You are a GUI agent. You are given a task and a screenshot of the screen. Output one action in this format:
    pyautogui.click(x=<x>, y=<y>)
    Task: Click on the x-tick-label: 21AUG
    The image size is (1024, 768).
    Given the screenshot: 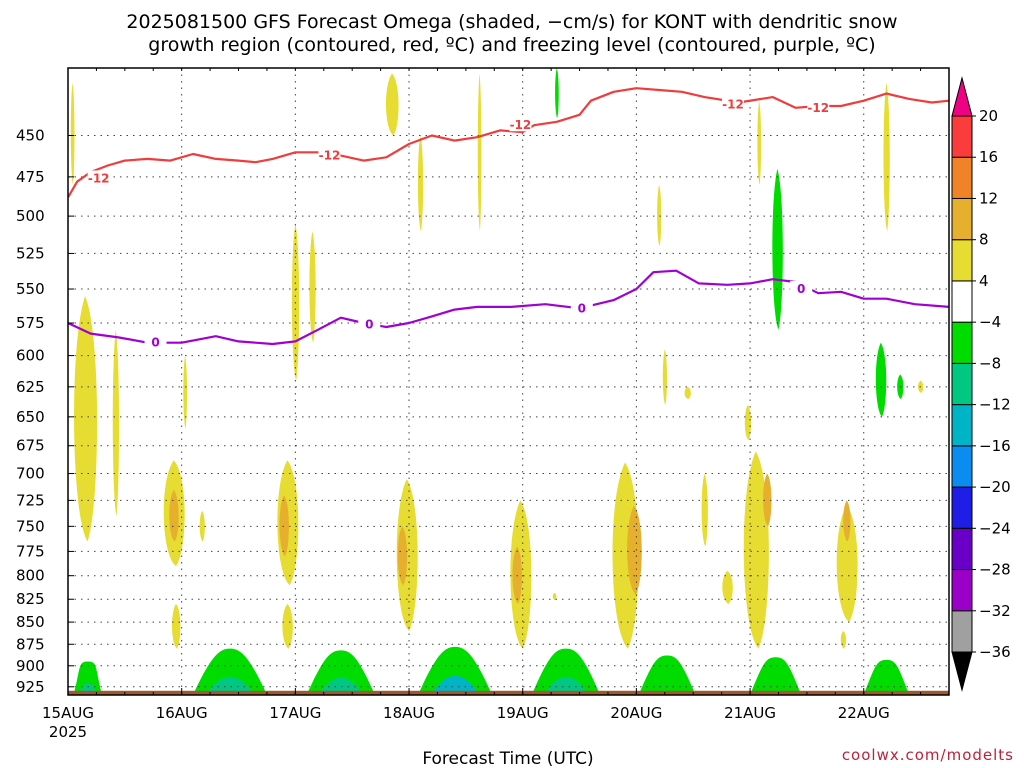 What is the action you would take?
    pyautogui.click(x=750, y=713)
    